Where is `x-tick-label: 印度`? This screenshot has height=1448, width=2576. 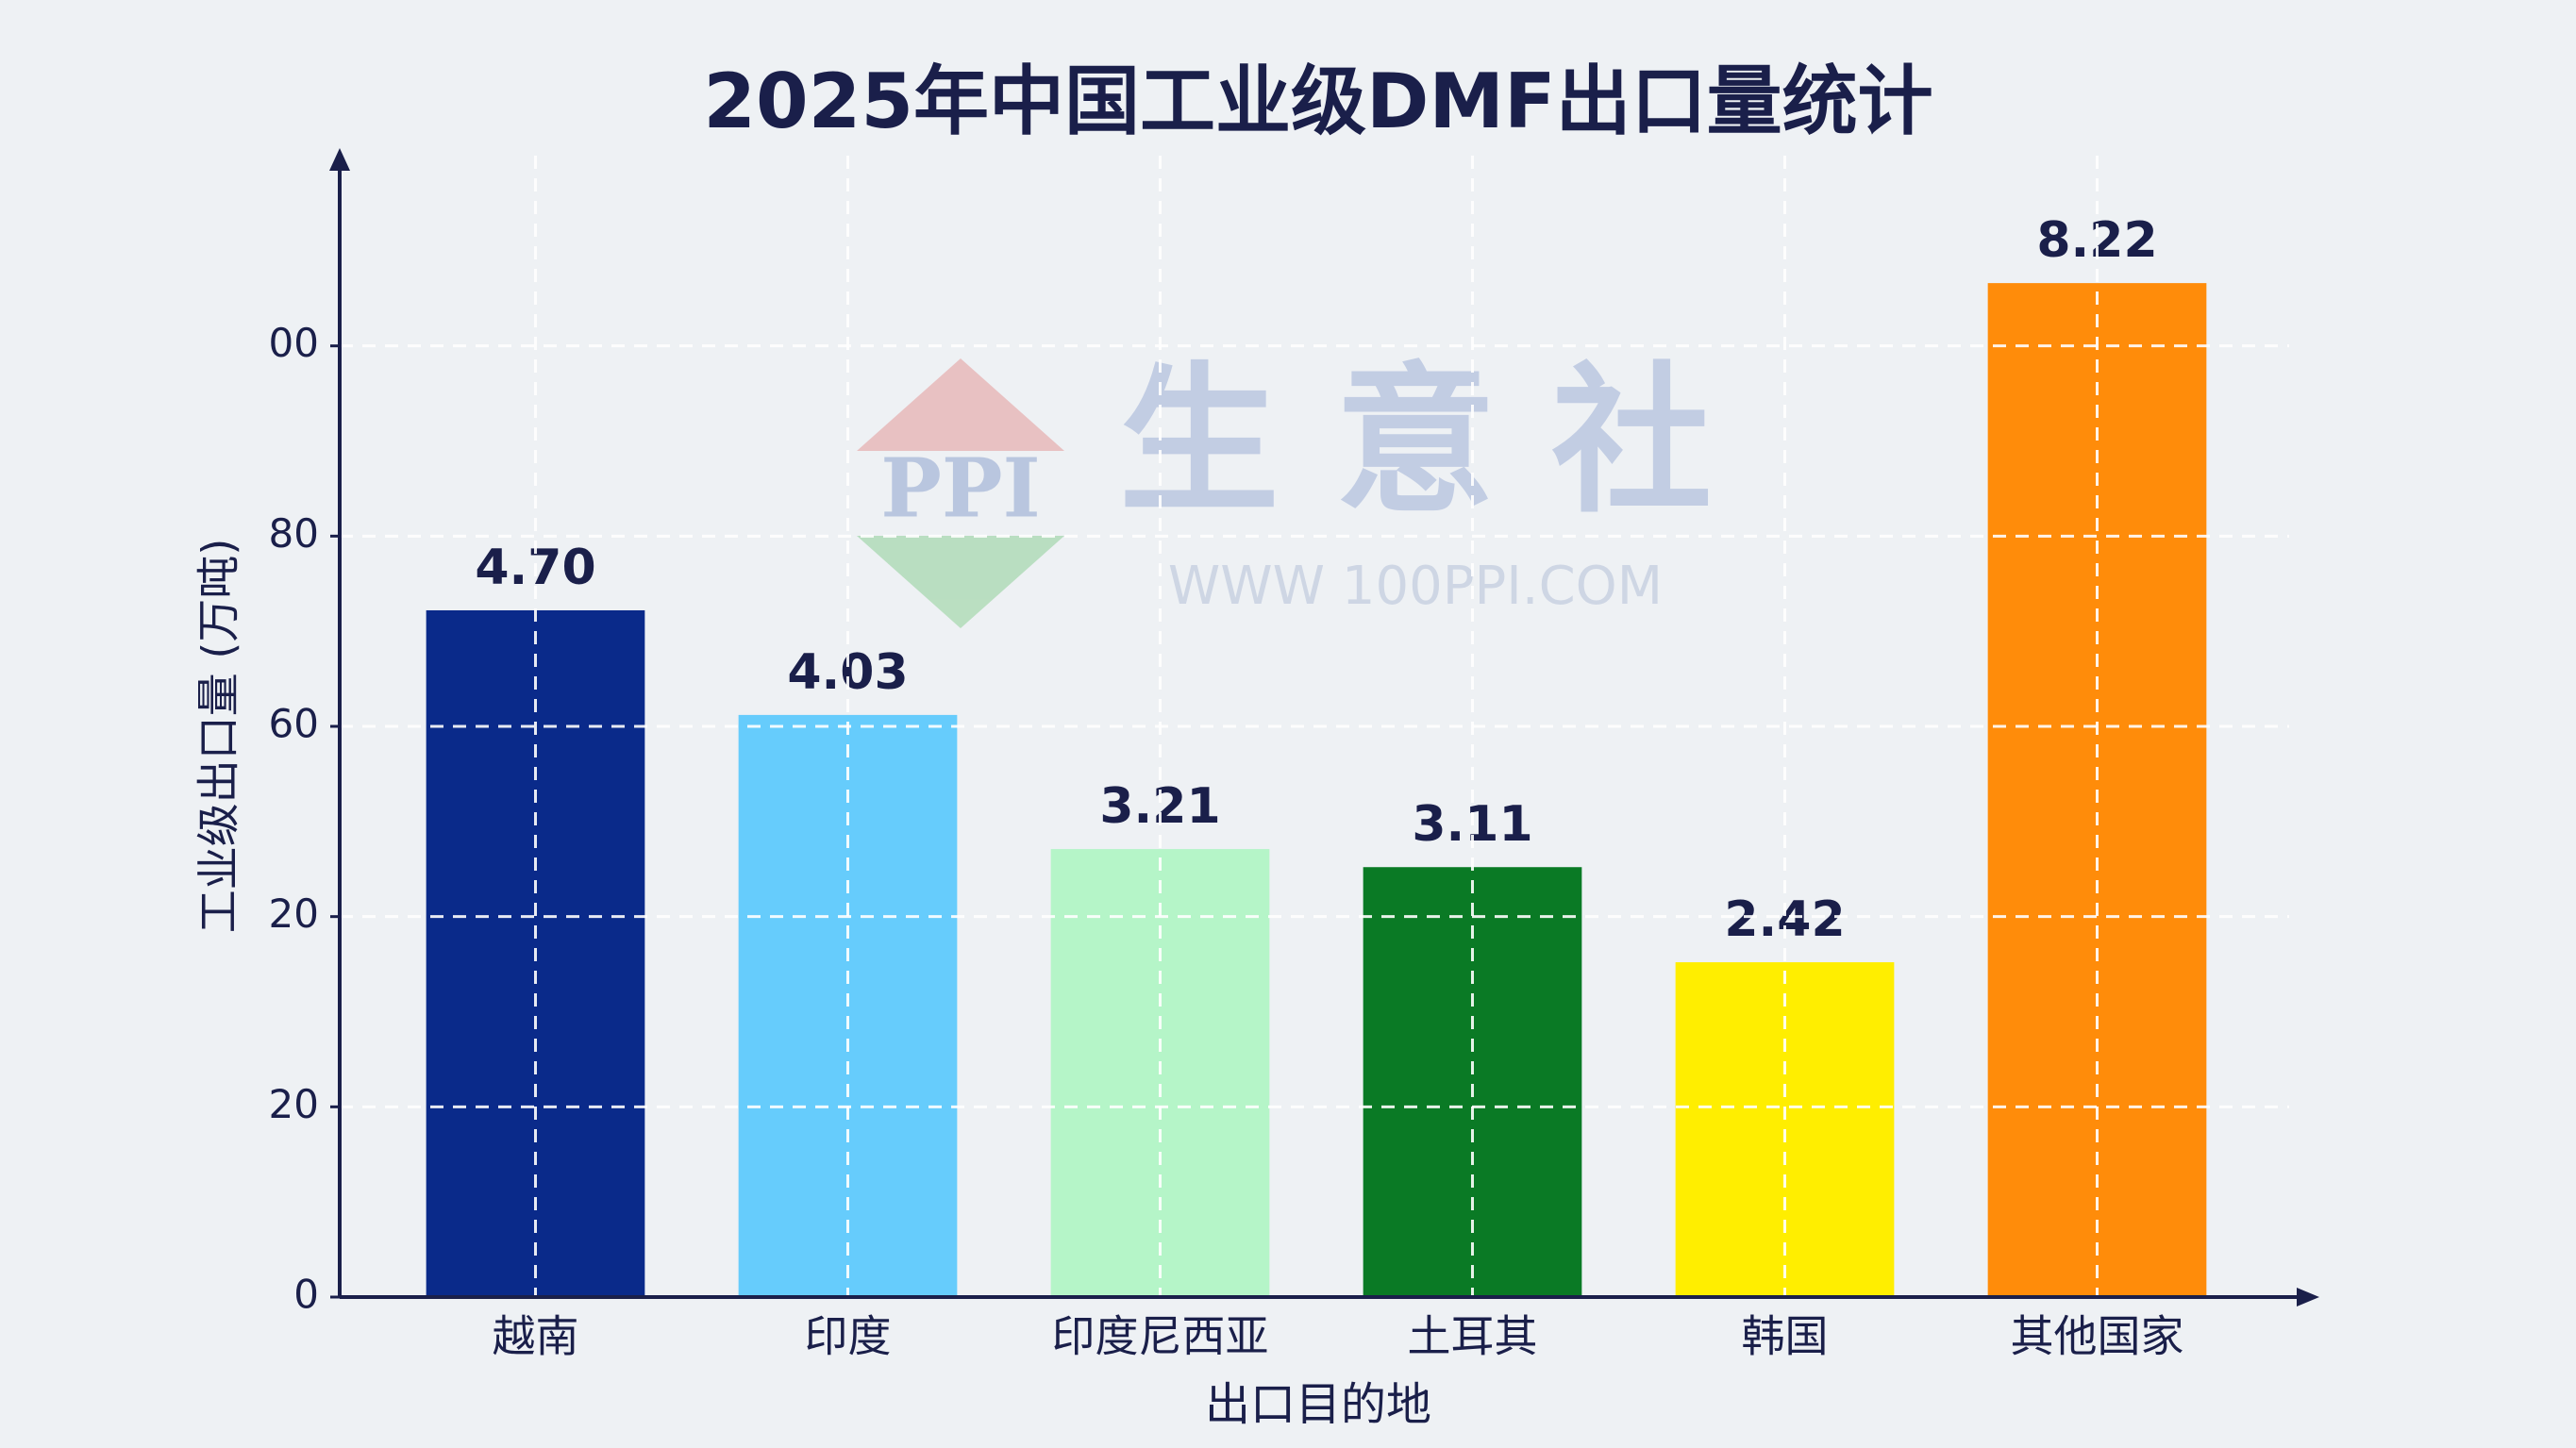
x-tick-label: 印度 is located at coordinates (848, 1336).